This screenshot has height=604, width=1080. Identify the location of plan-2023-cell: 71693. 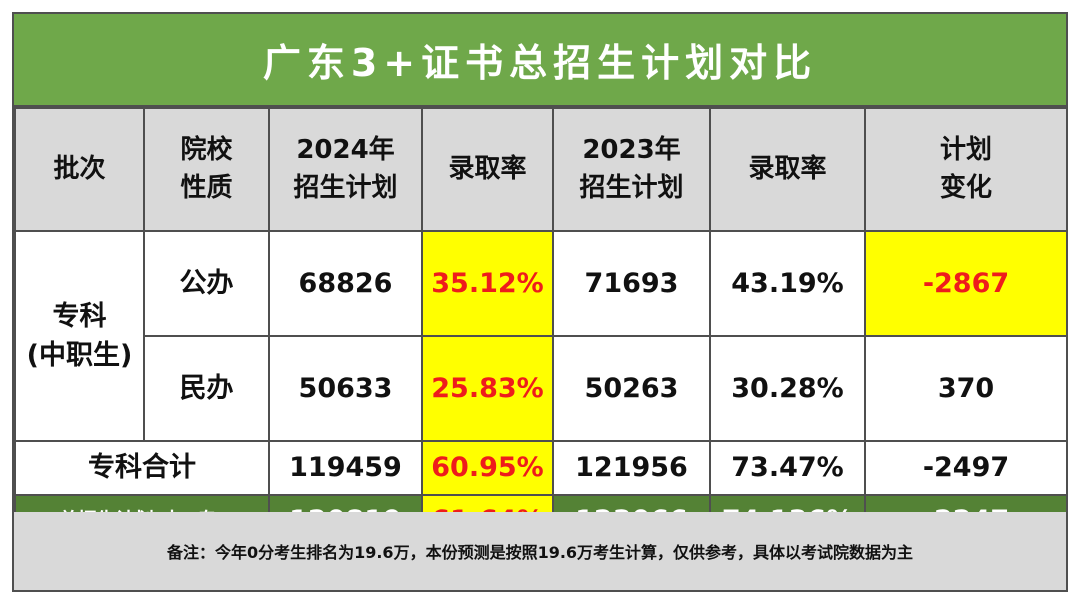
(631, 283).